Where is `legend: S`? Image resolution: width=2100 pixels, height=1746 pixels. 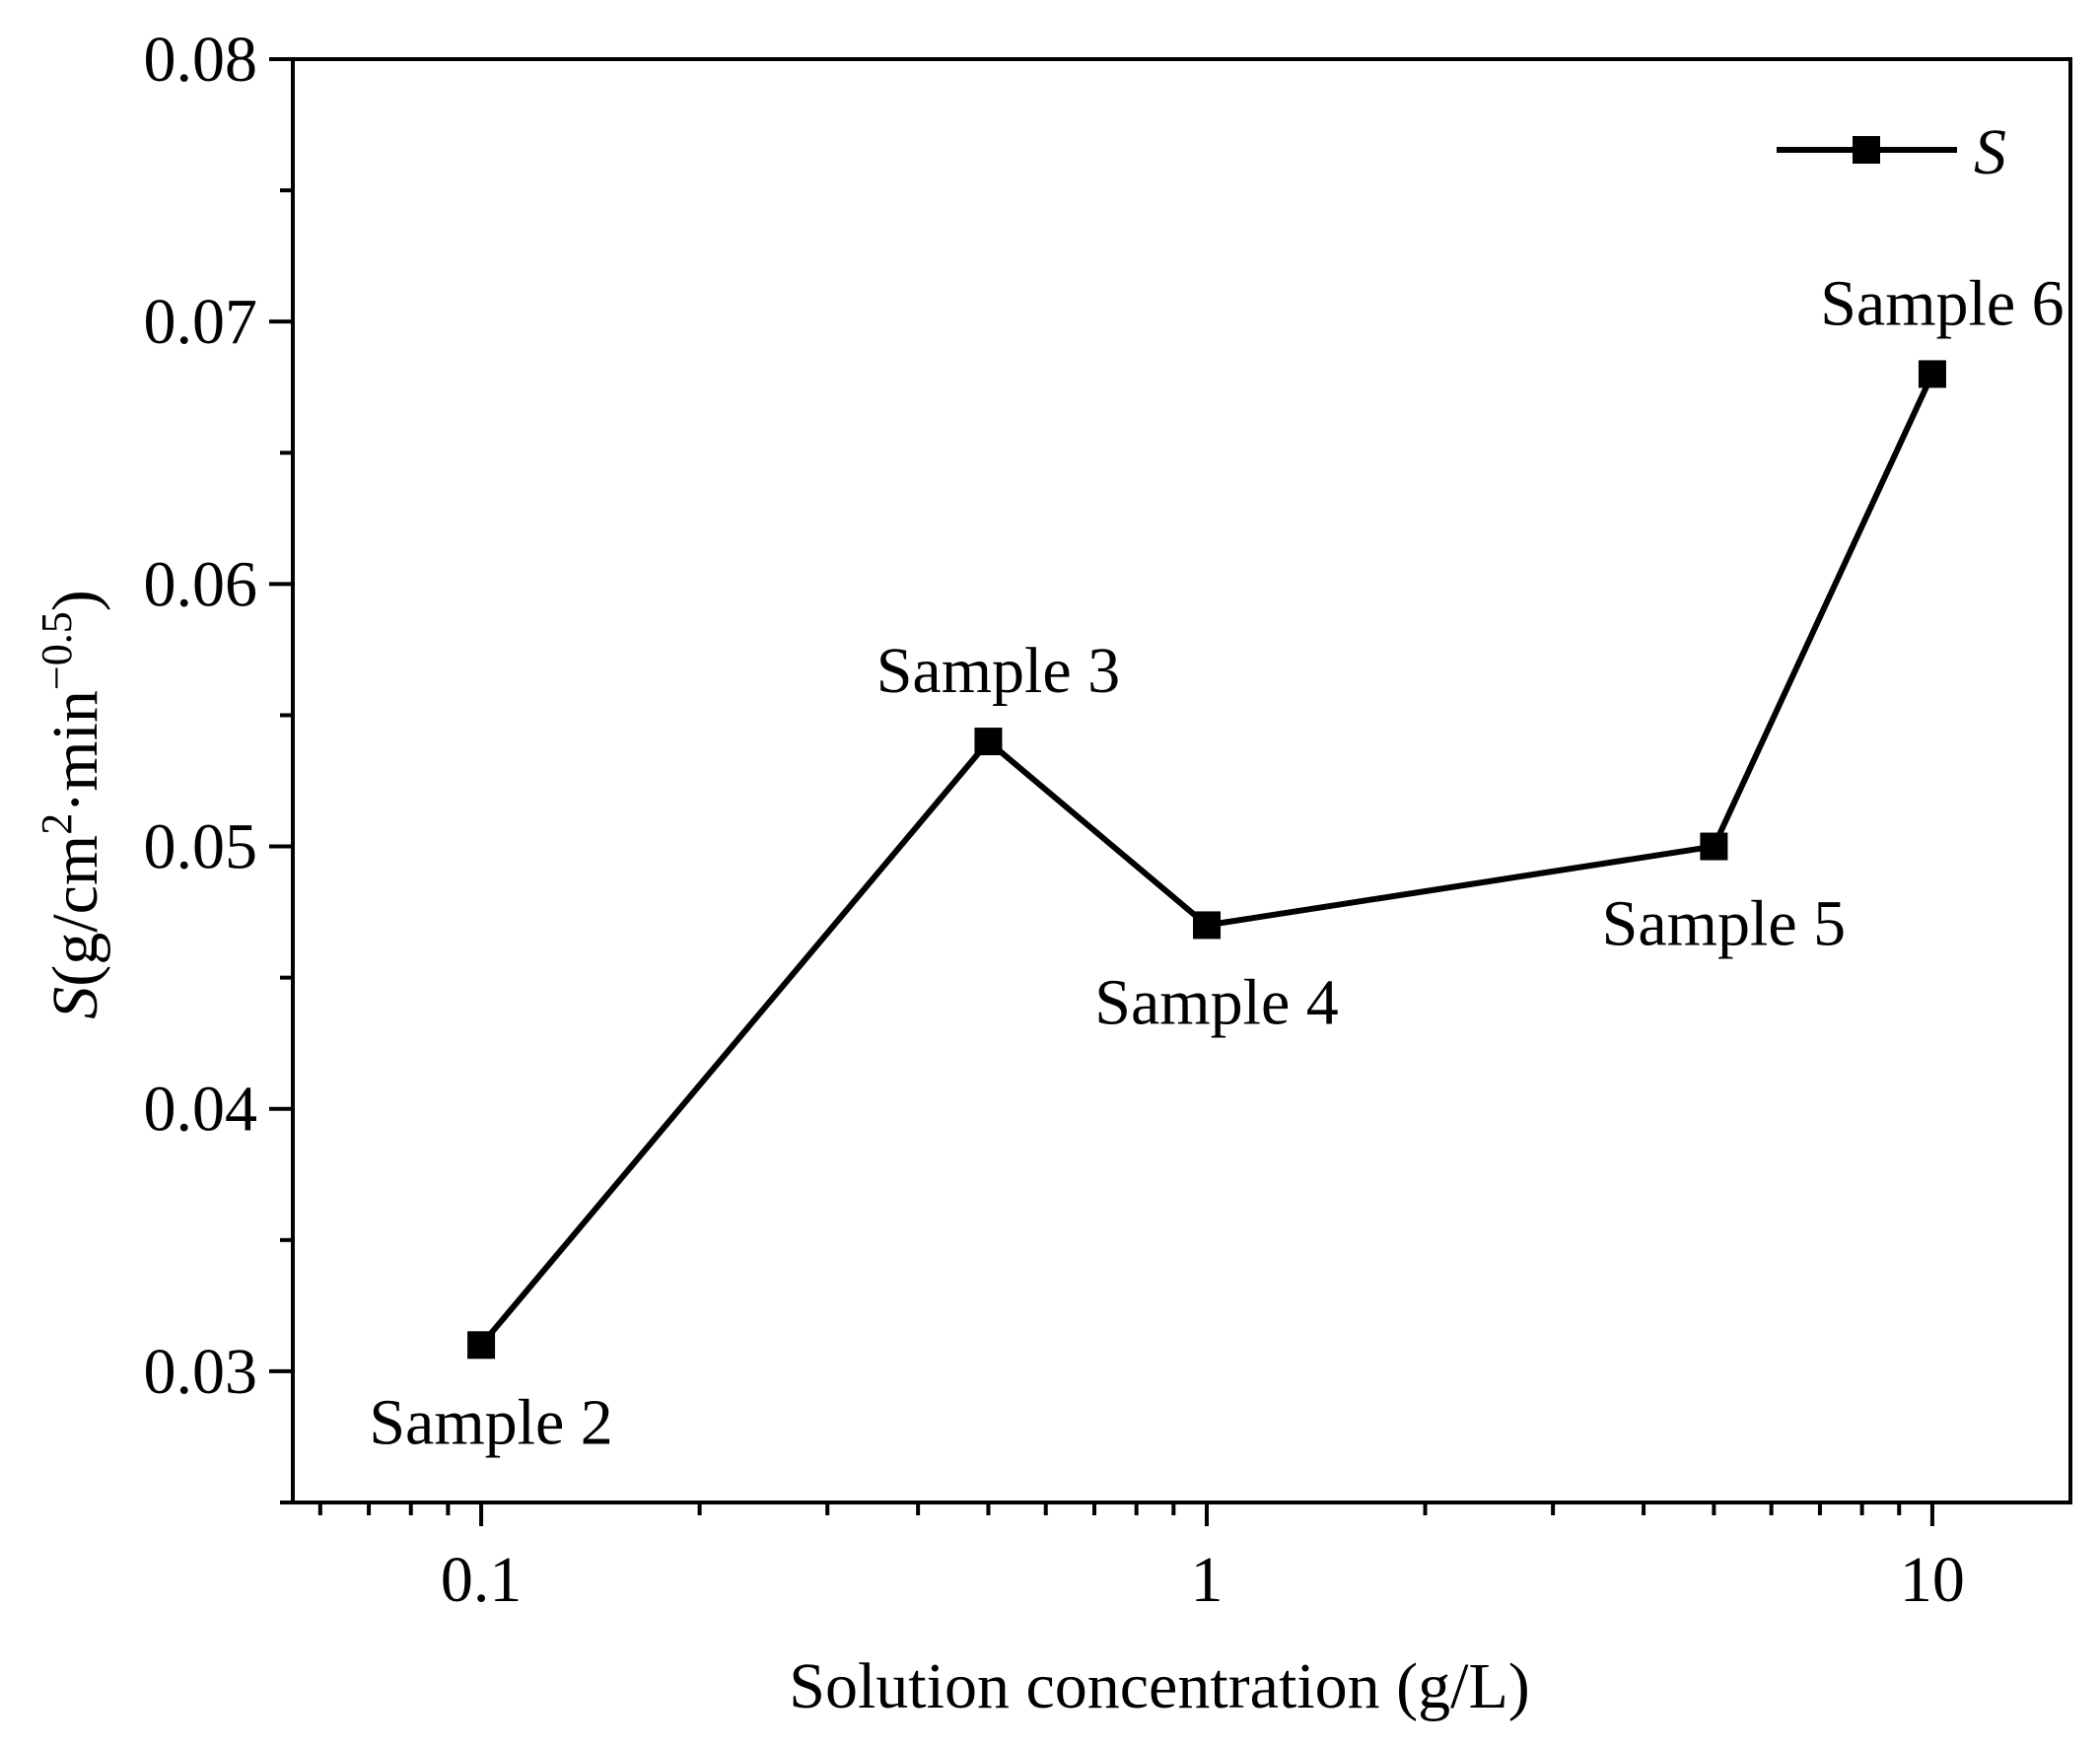 legend: S is located at coordinates (1891, 152).